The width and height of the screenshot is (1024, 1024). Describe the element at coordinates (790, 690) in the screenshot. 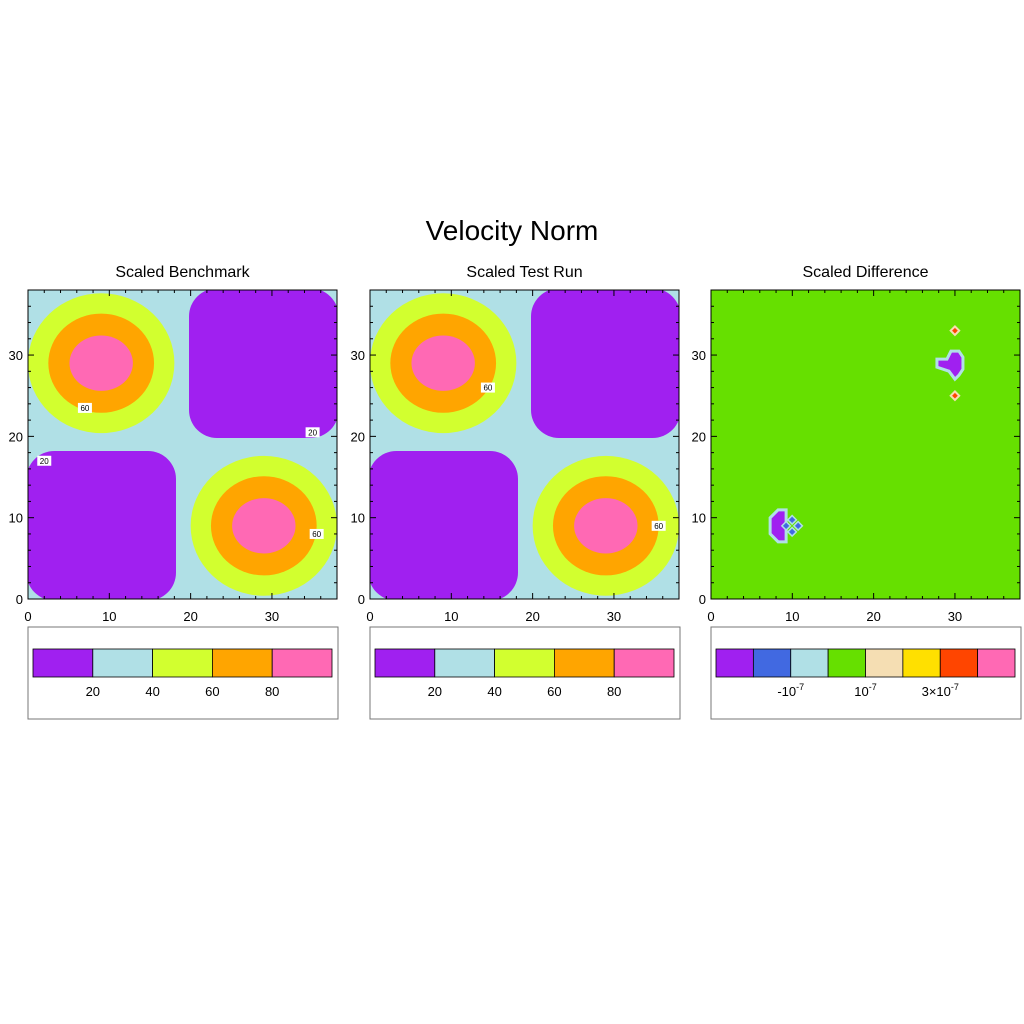

I see `colorbar-label: -10-7` at that location.